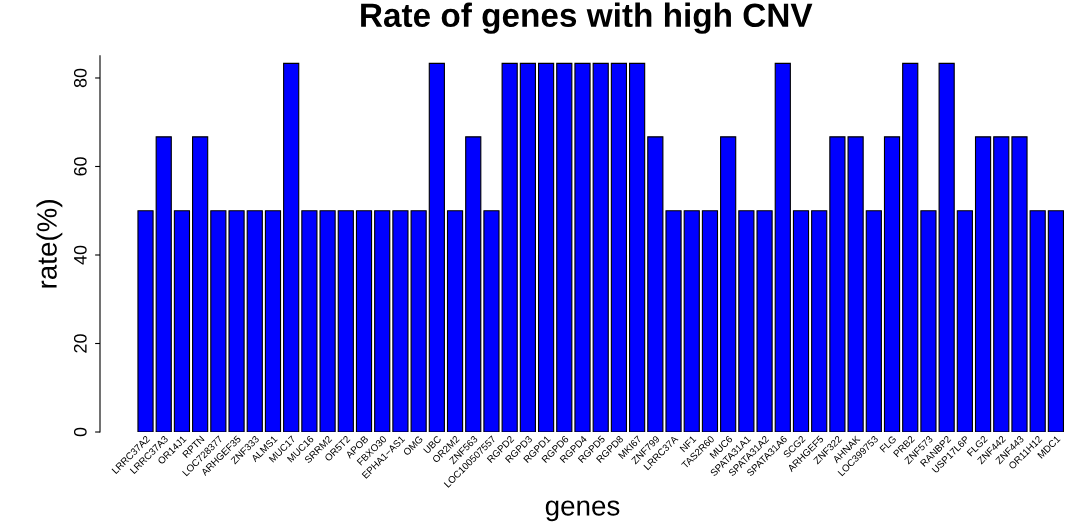 The image size is (1065, 522). Describe the element at coordinates (80, 432) in the screenshot. I see `y-tick-label: 0` at that location.